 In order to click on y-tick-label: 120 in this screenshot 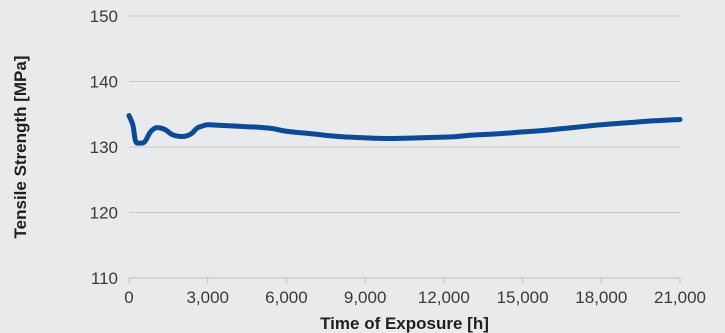, I will do `click(104, 213)`.